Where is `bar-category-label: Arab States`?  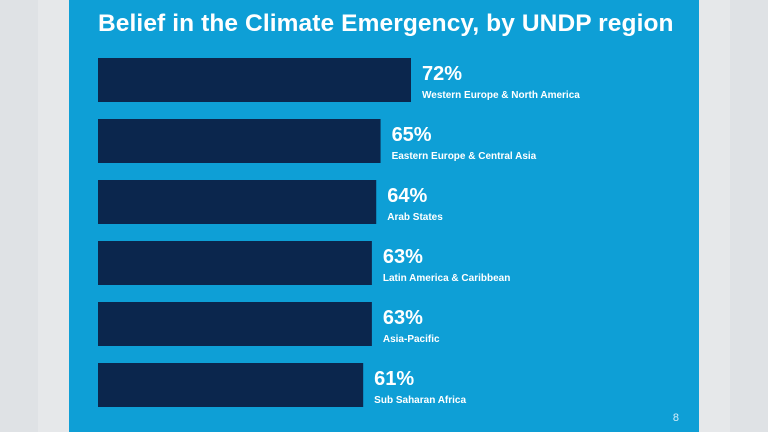 bar-category-label: Arab States is located at coordinates (415, 217).